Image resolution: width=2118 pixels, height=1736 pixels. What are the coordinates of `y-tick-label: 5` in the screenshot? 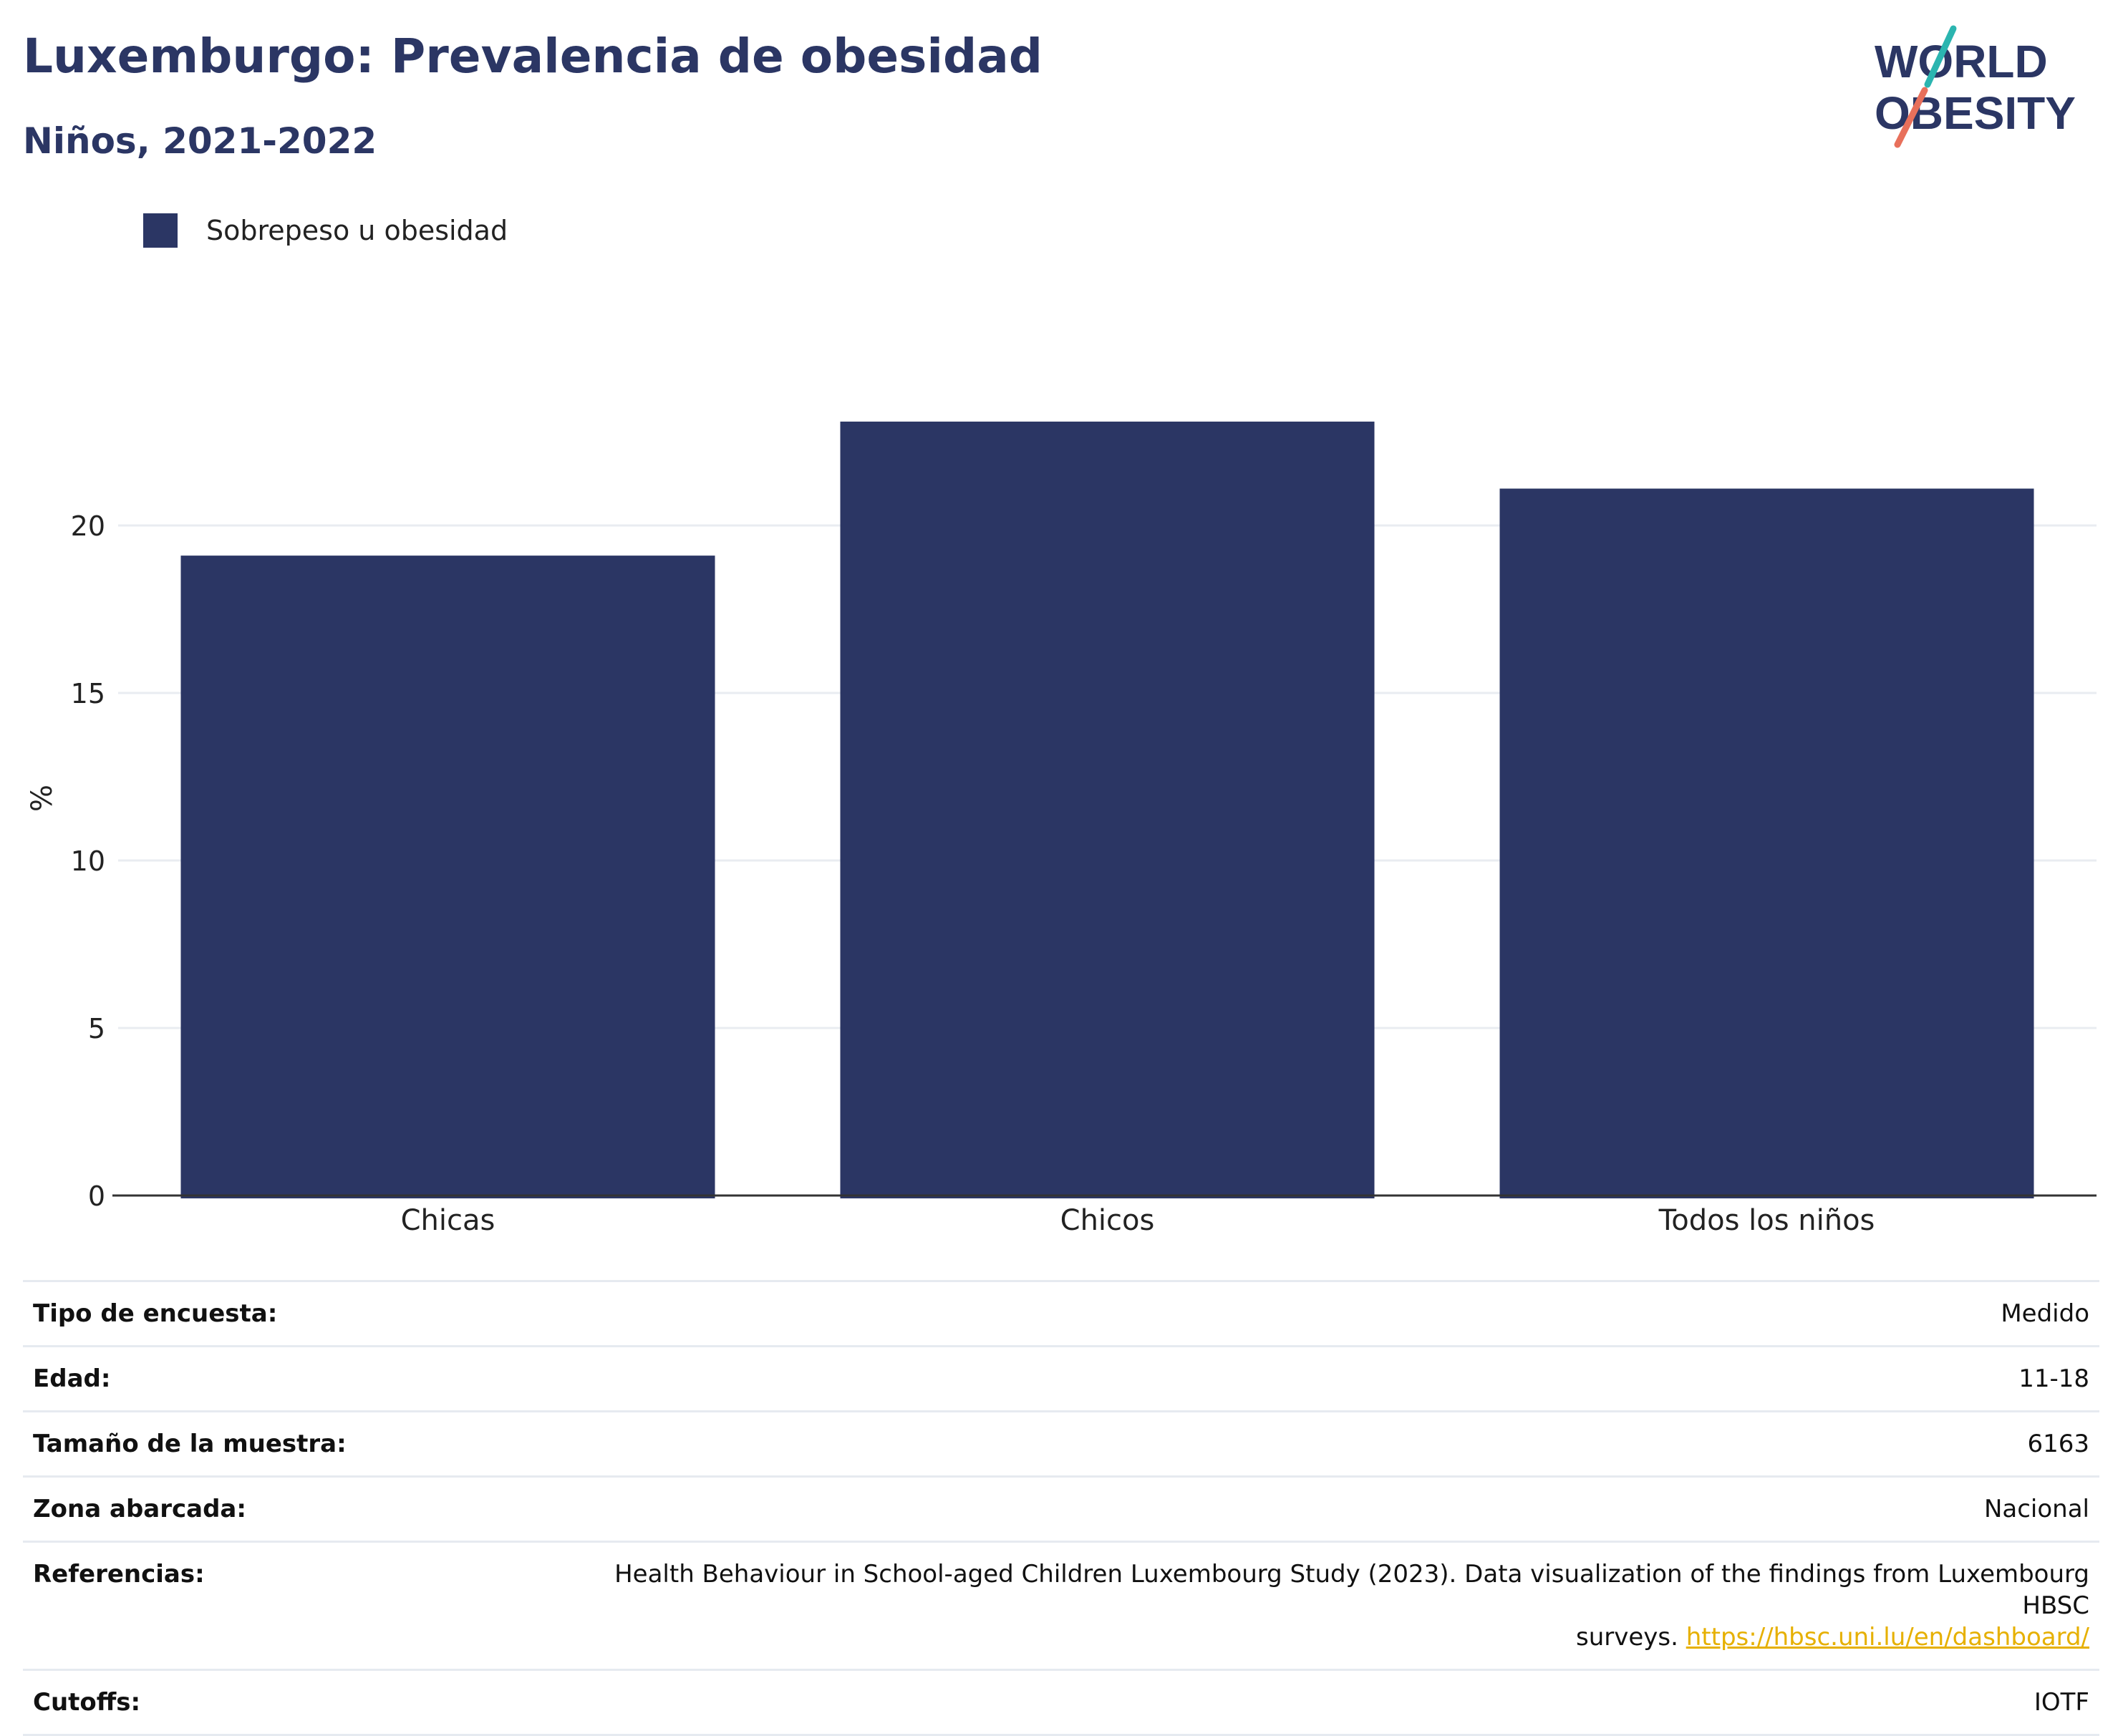 It's located at (96, 1028).